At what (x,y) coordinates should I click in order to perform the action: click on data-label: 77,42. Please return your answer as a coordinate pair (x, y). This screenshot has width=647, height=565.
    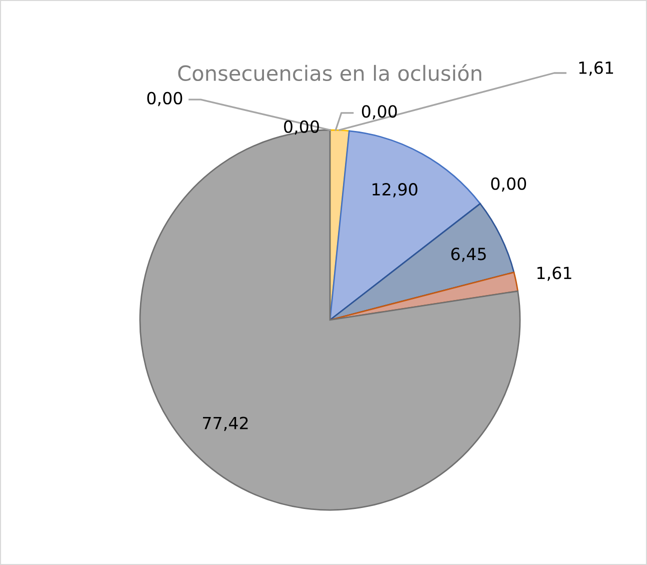
    Looking at the image, I should click on (225, 424).